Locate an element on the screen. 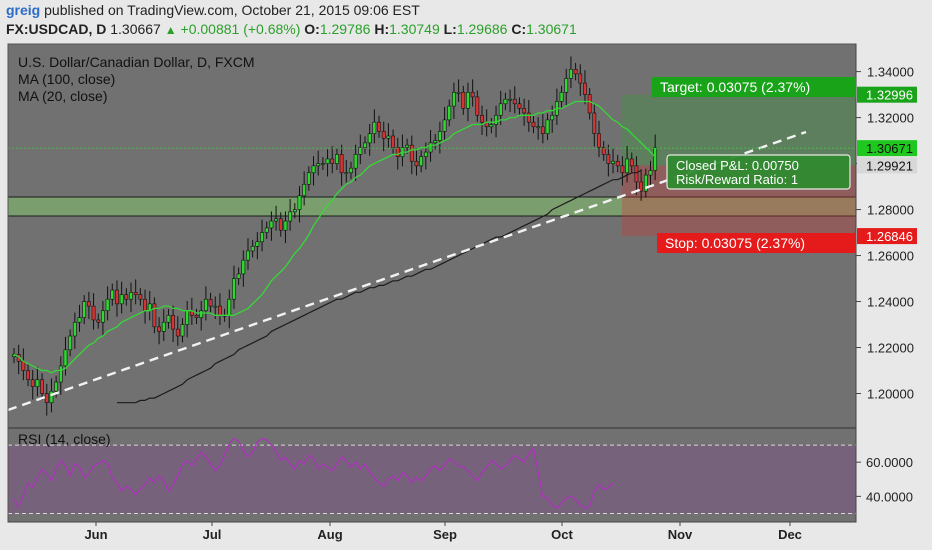 This screenshot has width=932, height=550. target-zone is located at coordinates (739, 130).